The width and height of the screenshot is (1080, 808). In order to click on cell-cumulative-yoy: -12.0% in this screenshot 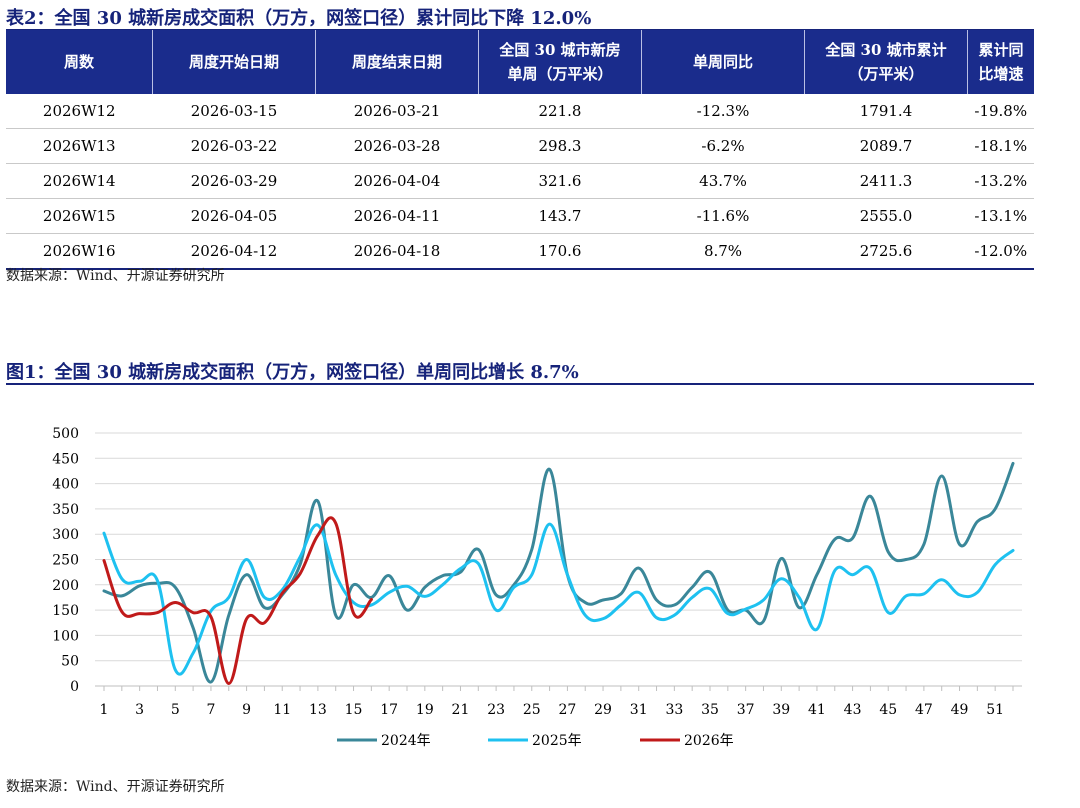, I will do `click(1000, 251)`.